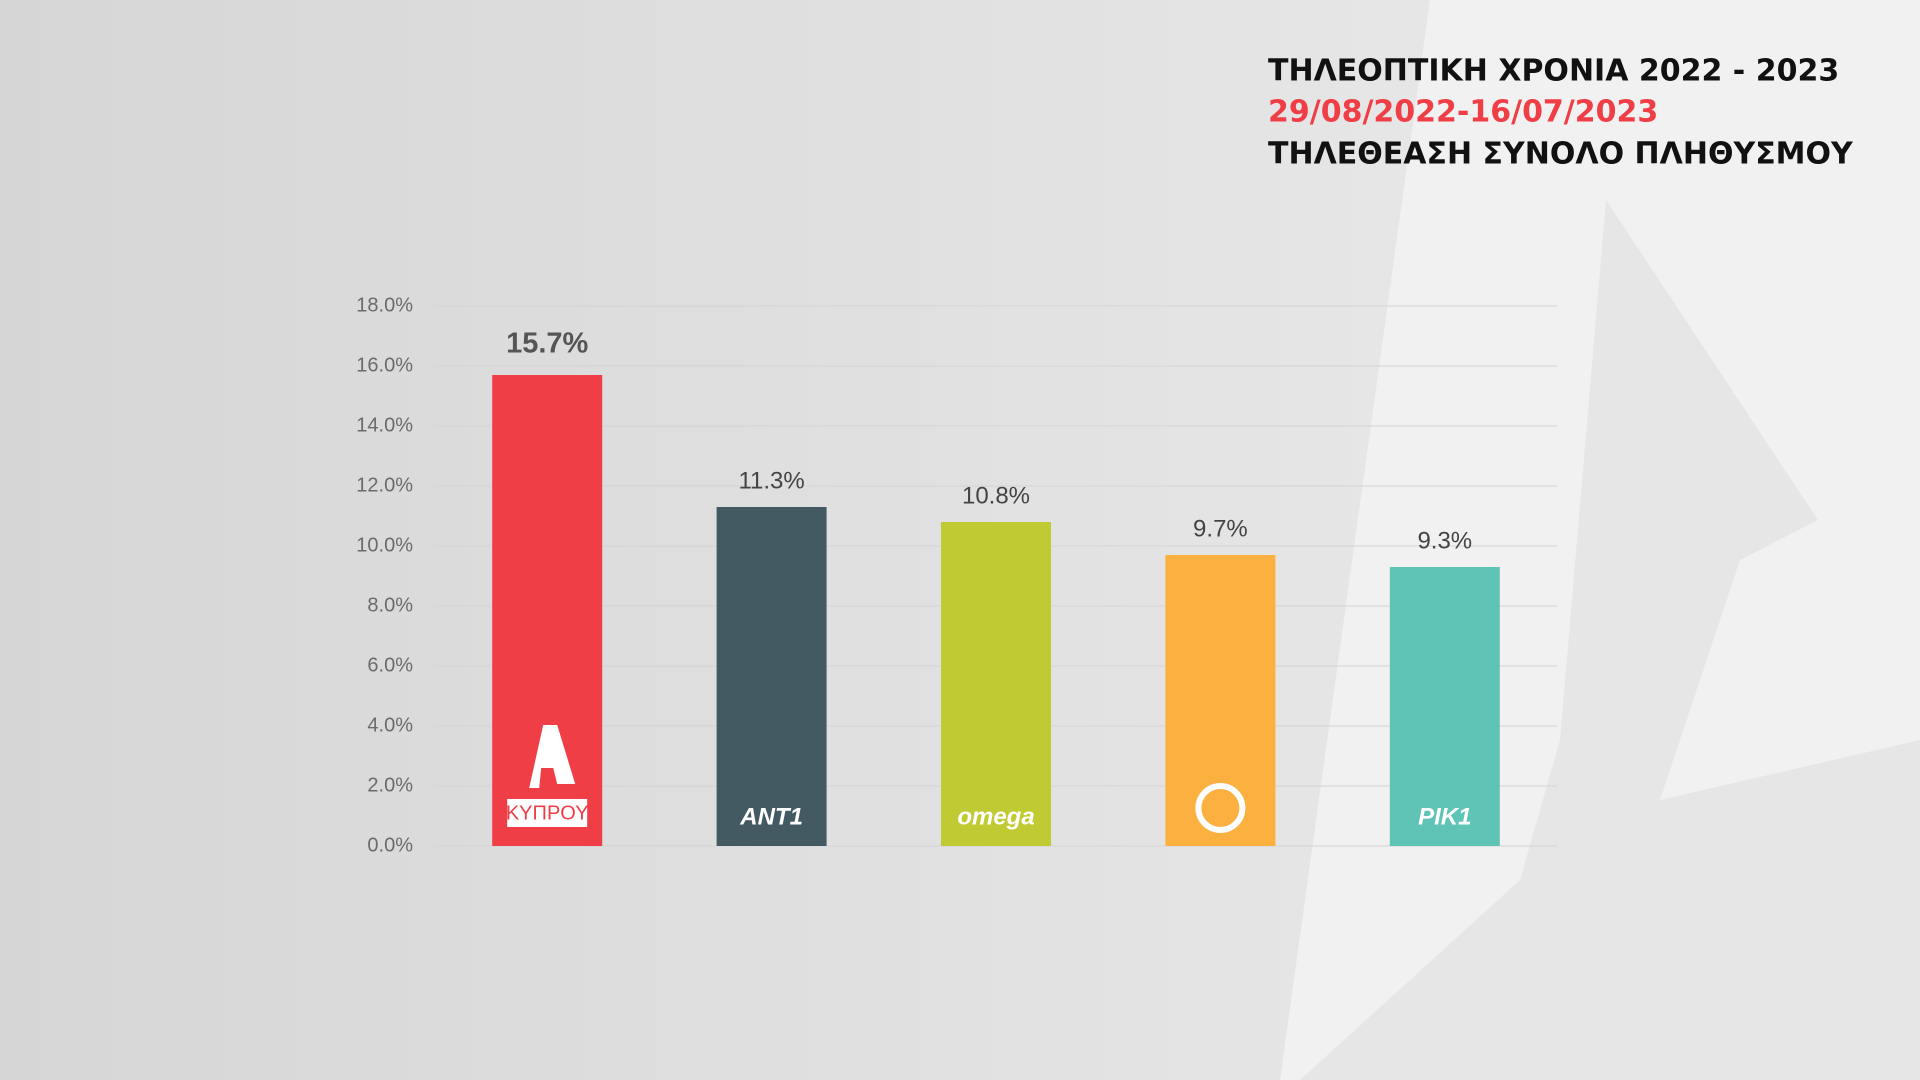 This screenshot has width=1920, height=1080. I want to click on logo-box, so click(547, 813).